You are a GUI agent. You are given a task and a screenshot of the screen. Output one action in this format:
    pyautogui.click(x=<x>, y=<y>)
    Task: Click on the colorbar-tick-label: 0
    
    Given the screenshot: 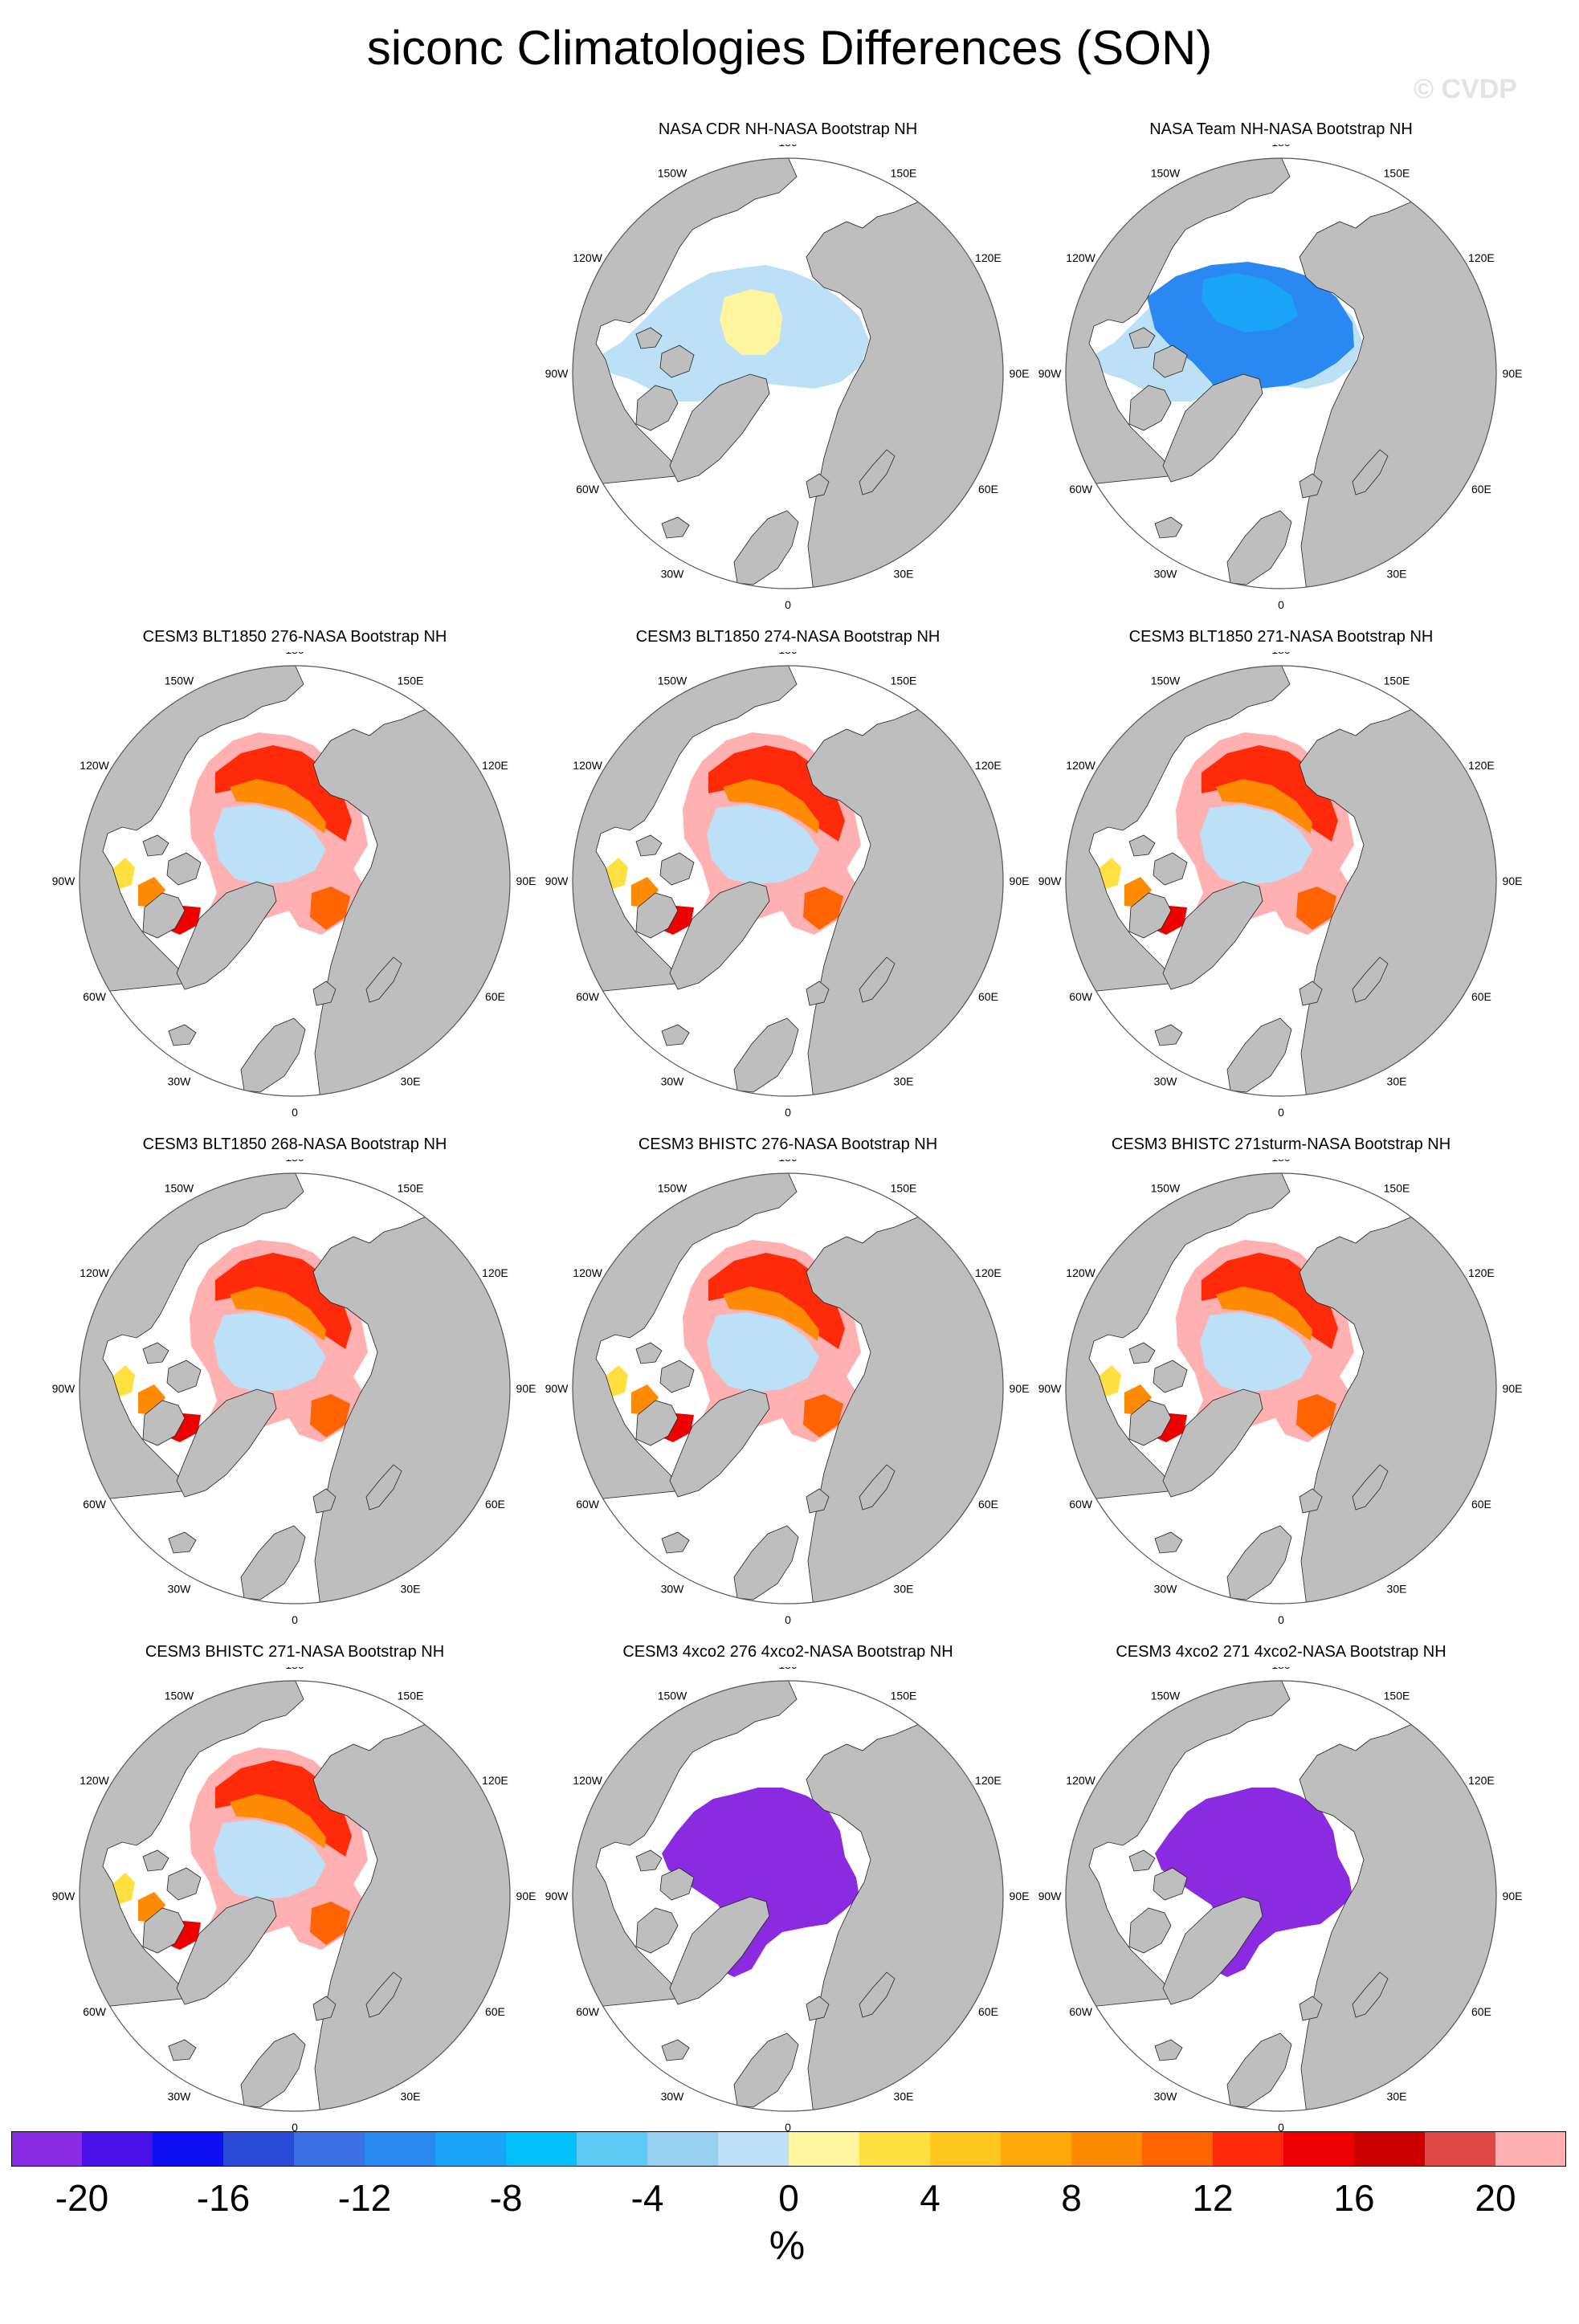 What is the action you would take?
    pyautogui.click(x=788, y=2198)
    